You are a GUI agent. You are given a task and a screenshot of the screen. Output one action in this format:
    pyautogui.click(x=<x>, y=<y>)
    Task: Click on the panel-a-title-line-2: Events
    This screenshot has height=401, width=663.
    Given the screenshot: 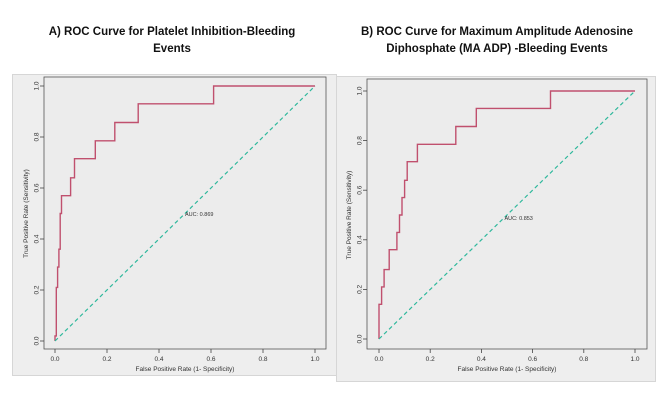 What is the action you would take?
    pyautogui.click(x=172, y=49)
    